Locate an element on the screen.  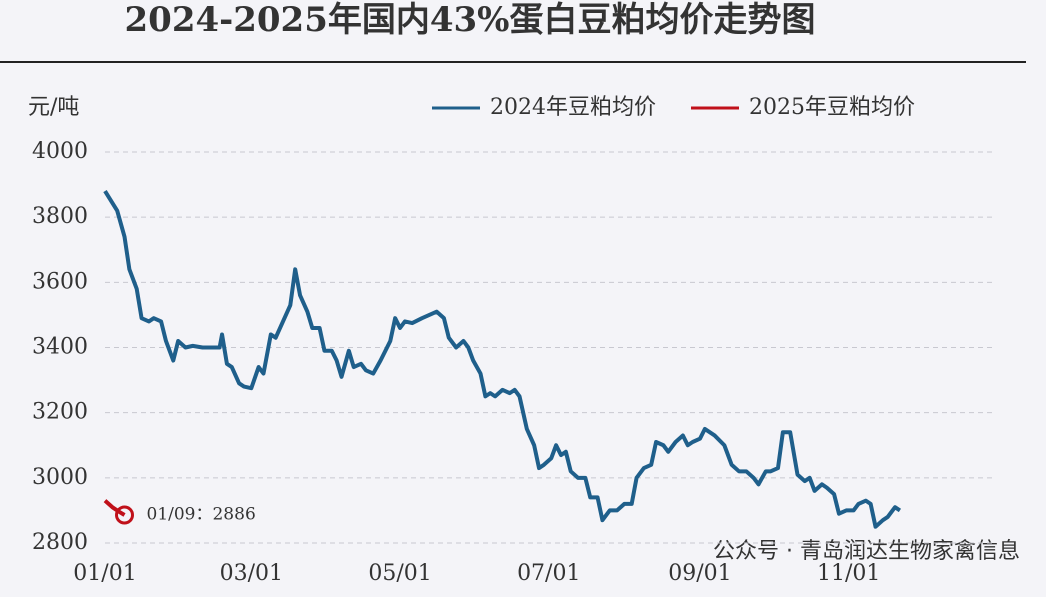
y-tick-label: 3200 is located at coordinates (60, 412).